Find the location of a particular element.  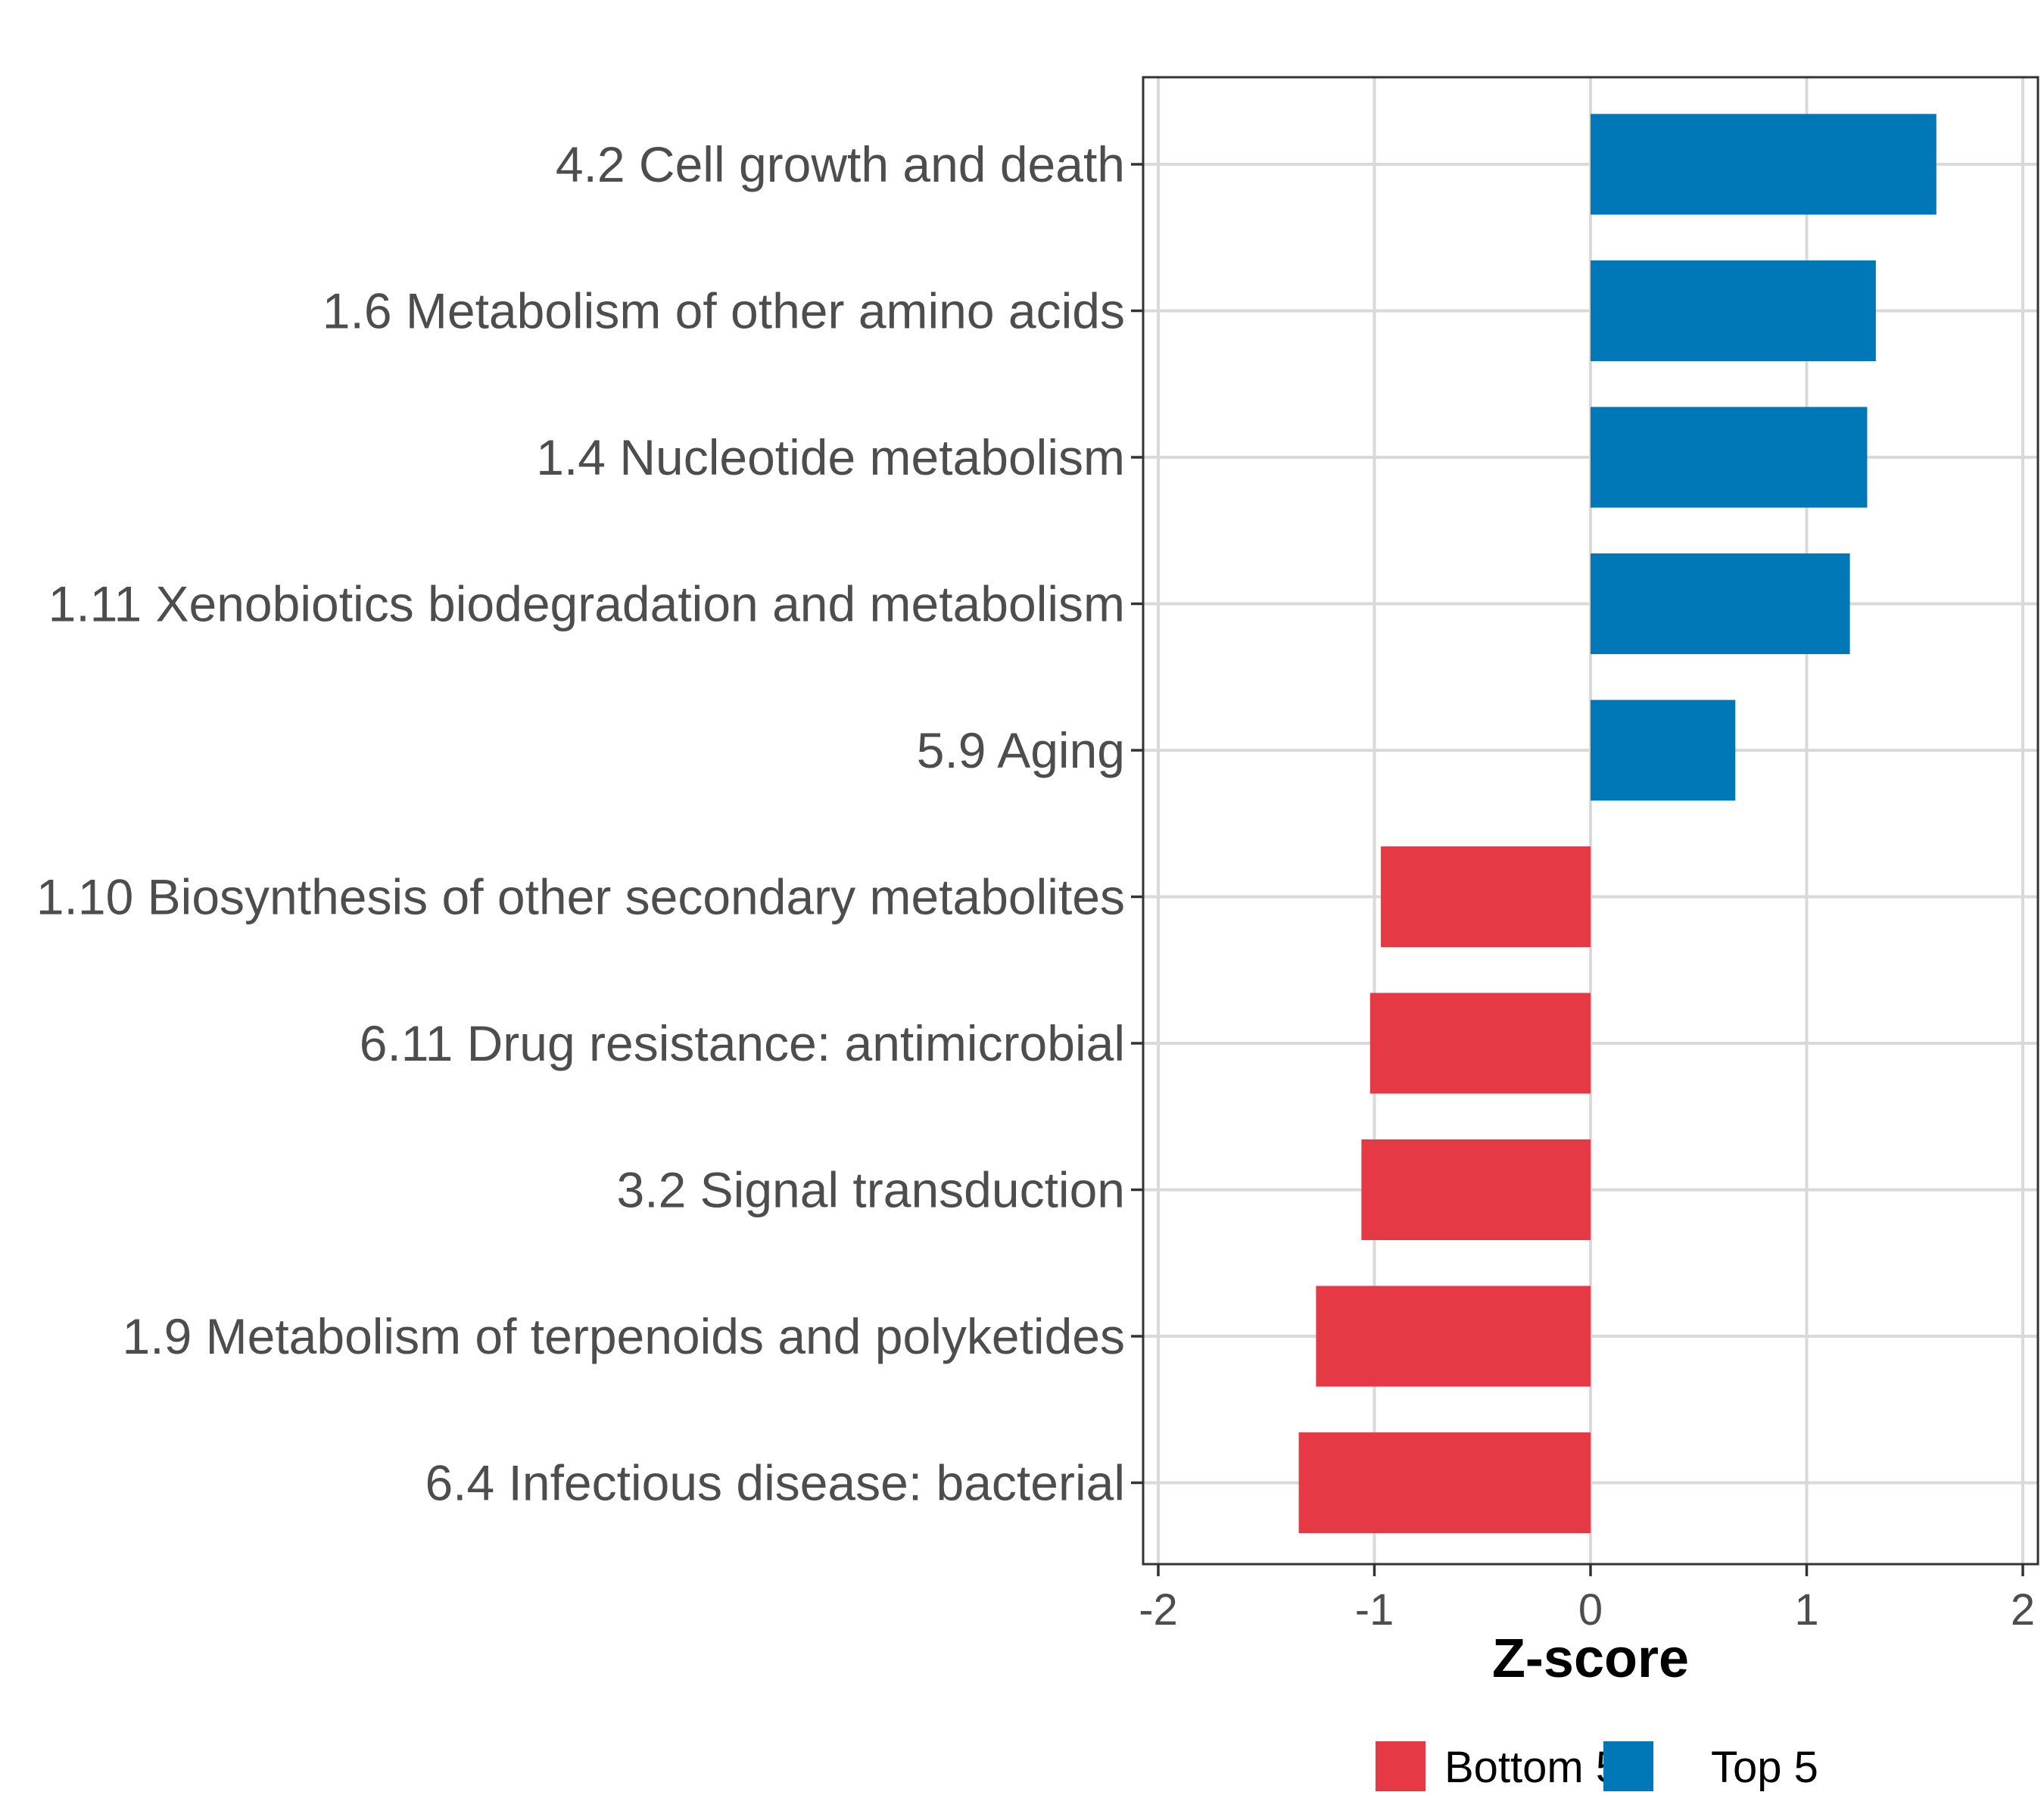

category-label: 6.11 Drug resistance: antimicrobial is located at coordinates (742, 1043).